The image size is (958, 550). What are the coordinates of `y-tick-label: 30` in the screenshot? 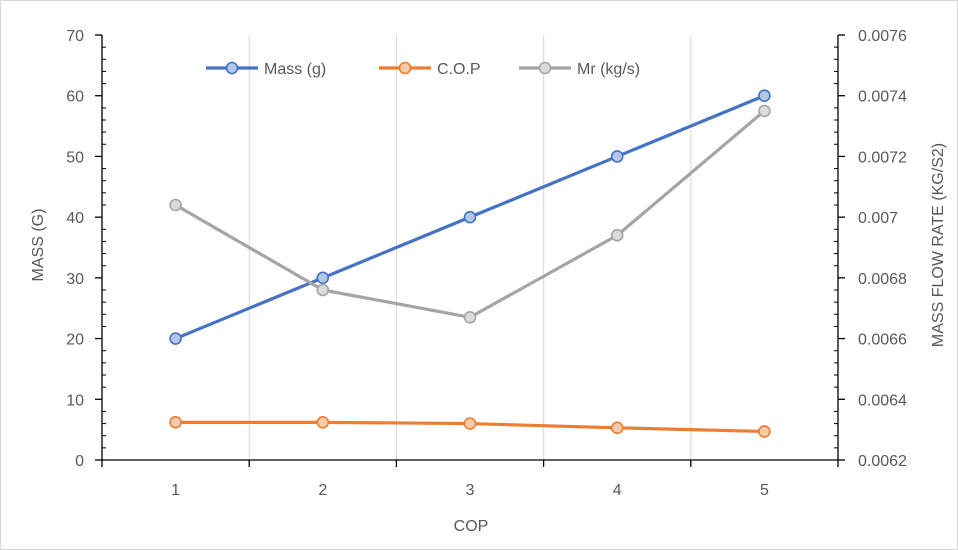 It's located at (75, 279).